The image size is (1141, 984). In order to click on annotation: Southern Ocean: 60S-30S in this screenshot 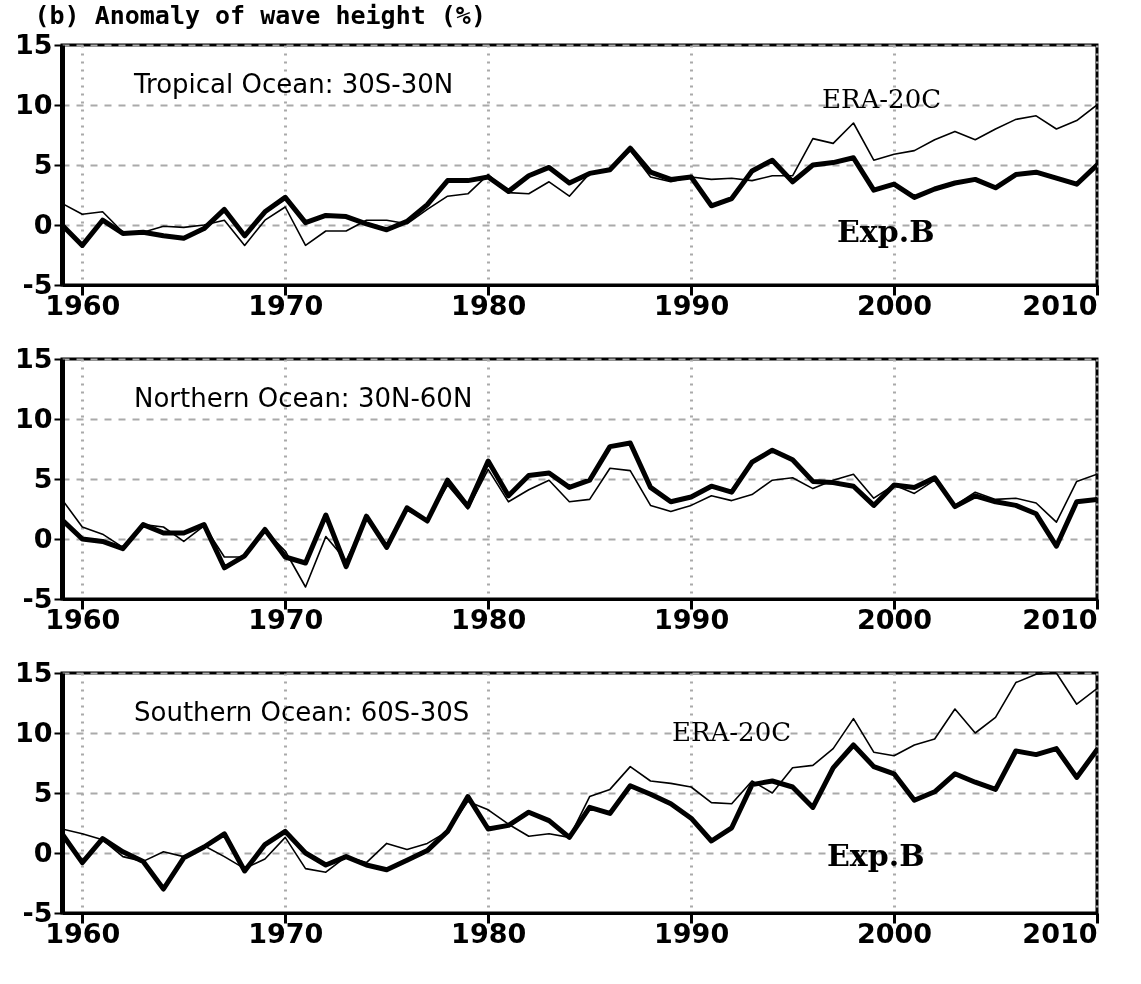, I will do `click(302, 712)`.